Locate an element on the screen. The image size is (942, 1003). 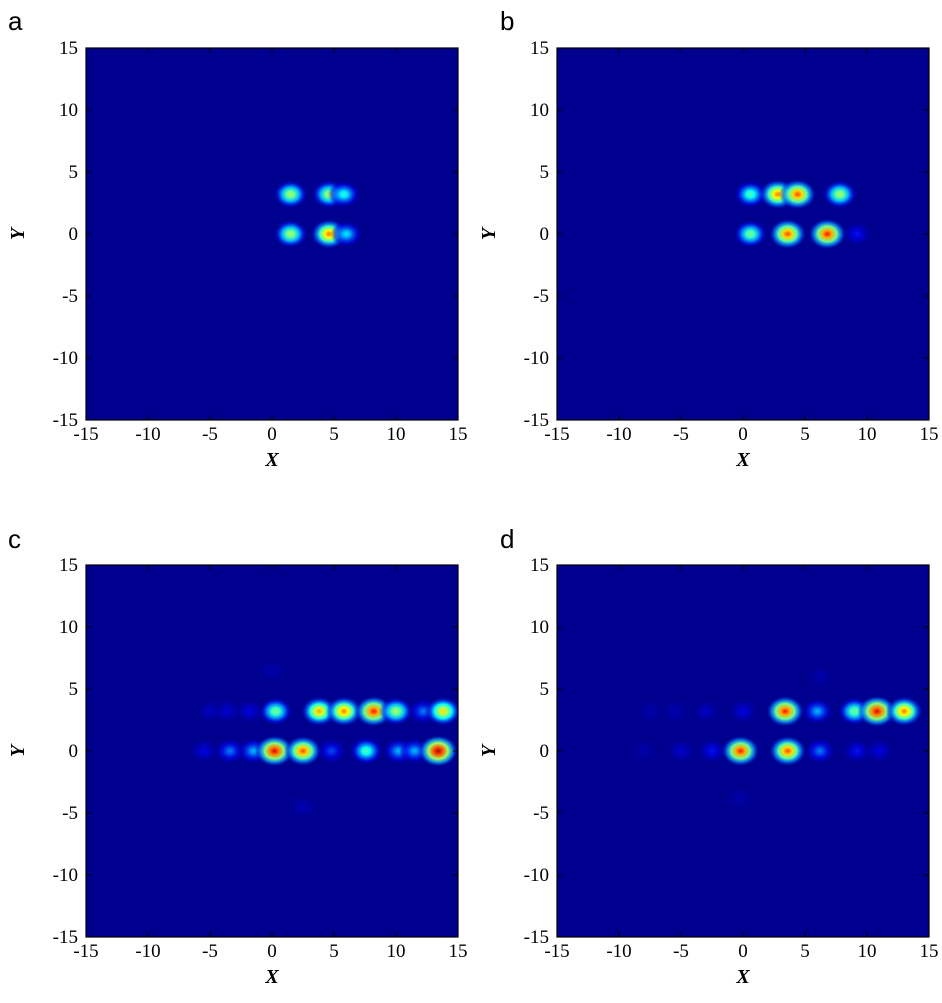
panel-letter: a is located at coordinates (15, 21).